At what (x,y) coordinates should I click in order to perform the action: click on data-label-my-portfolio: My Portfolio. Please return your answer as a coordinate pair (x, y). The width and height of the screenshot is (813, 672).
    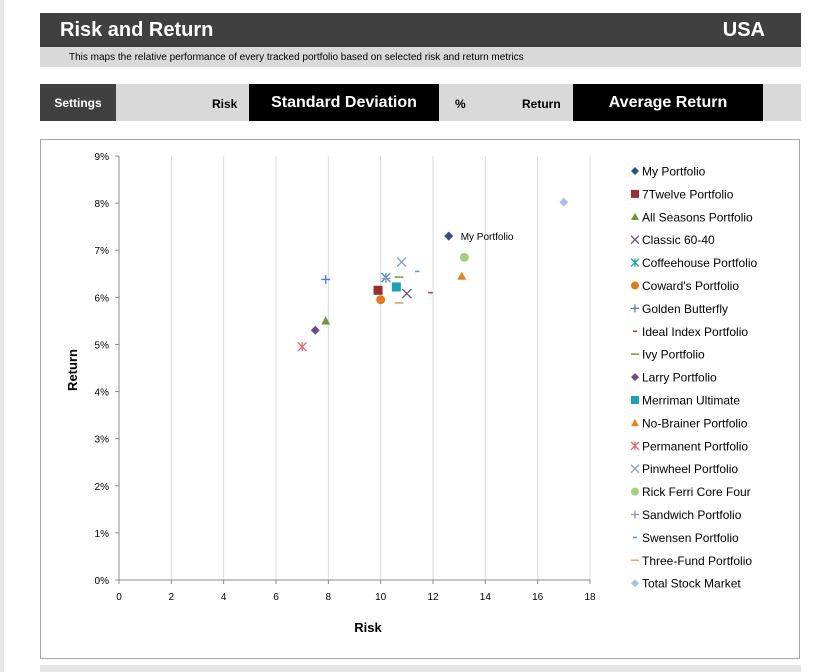
    Looking at the image, I should click on (487, 237).